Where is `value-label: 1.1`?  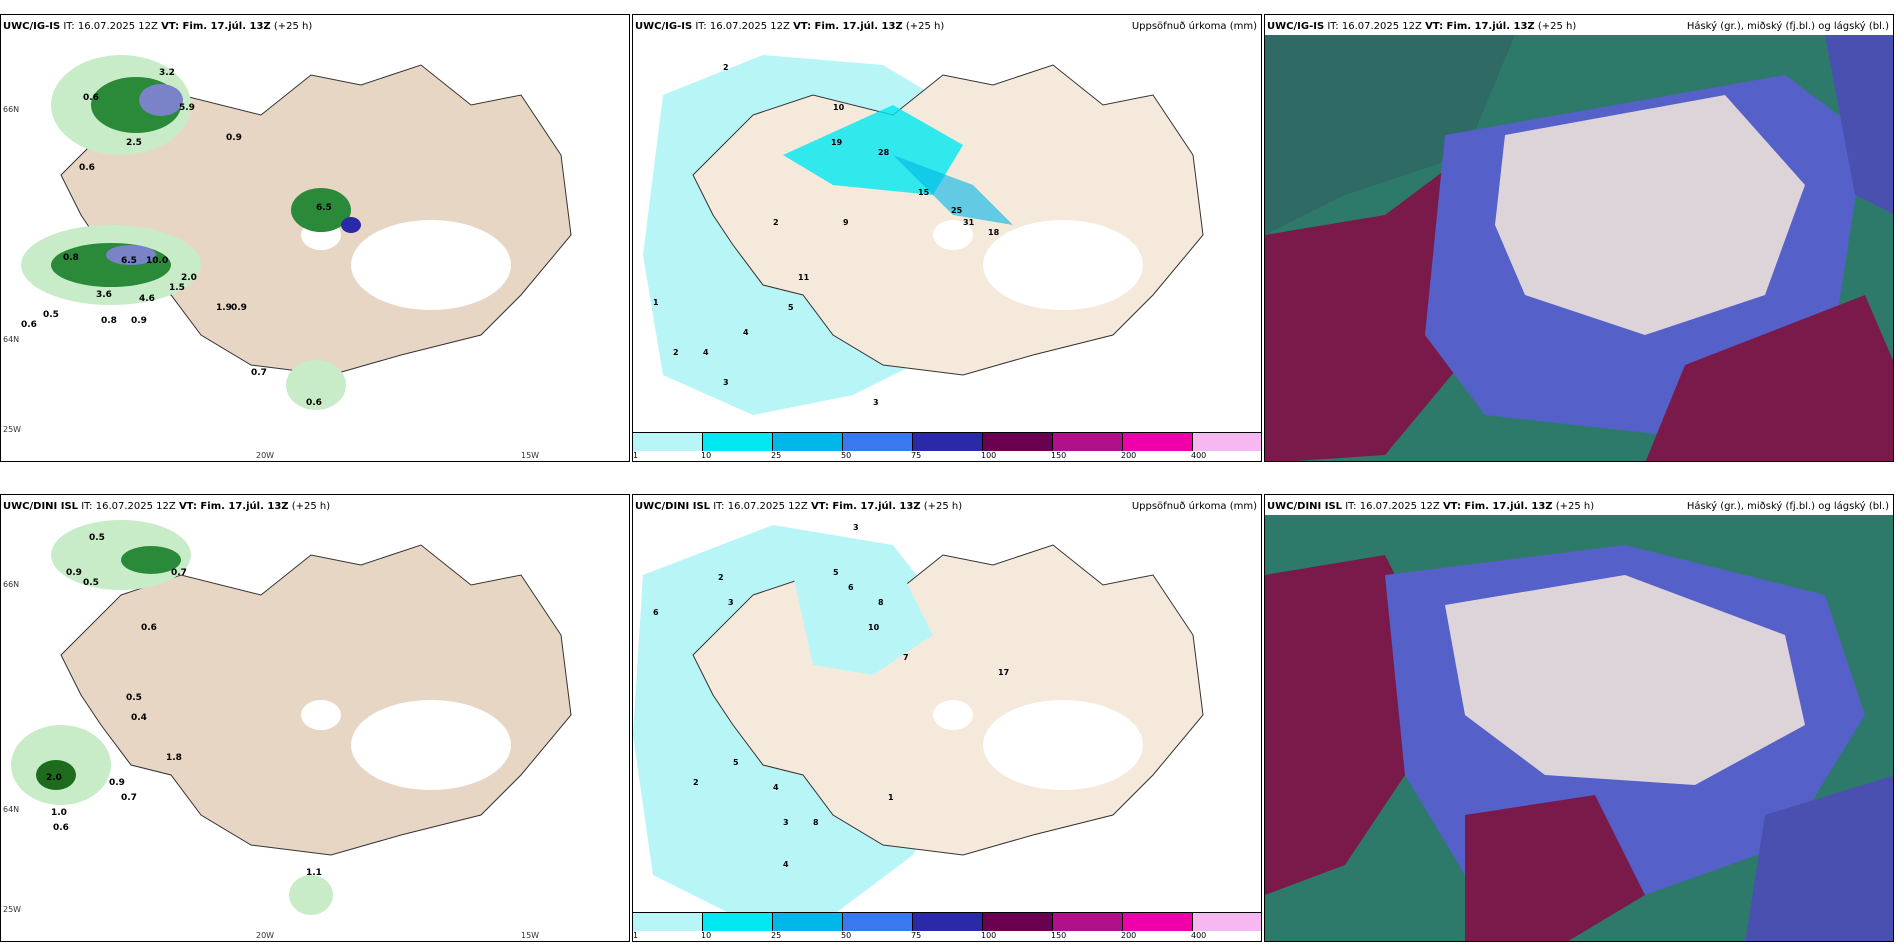 value-label: 1.1 is located at coordinates (314, 873).